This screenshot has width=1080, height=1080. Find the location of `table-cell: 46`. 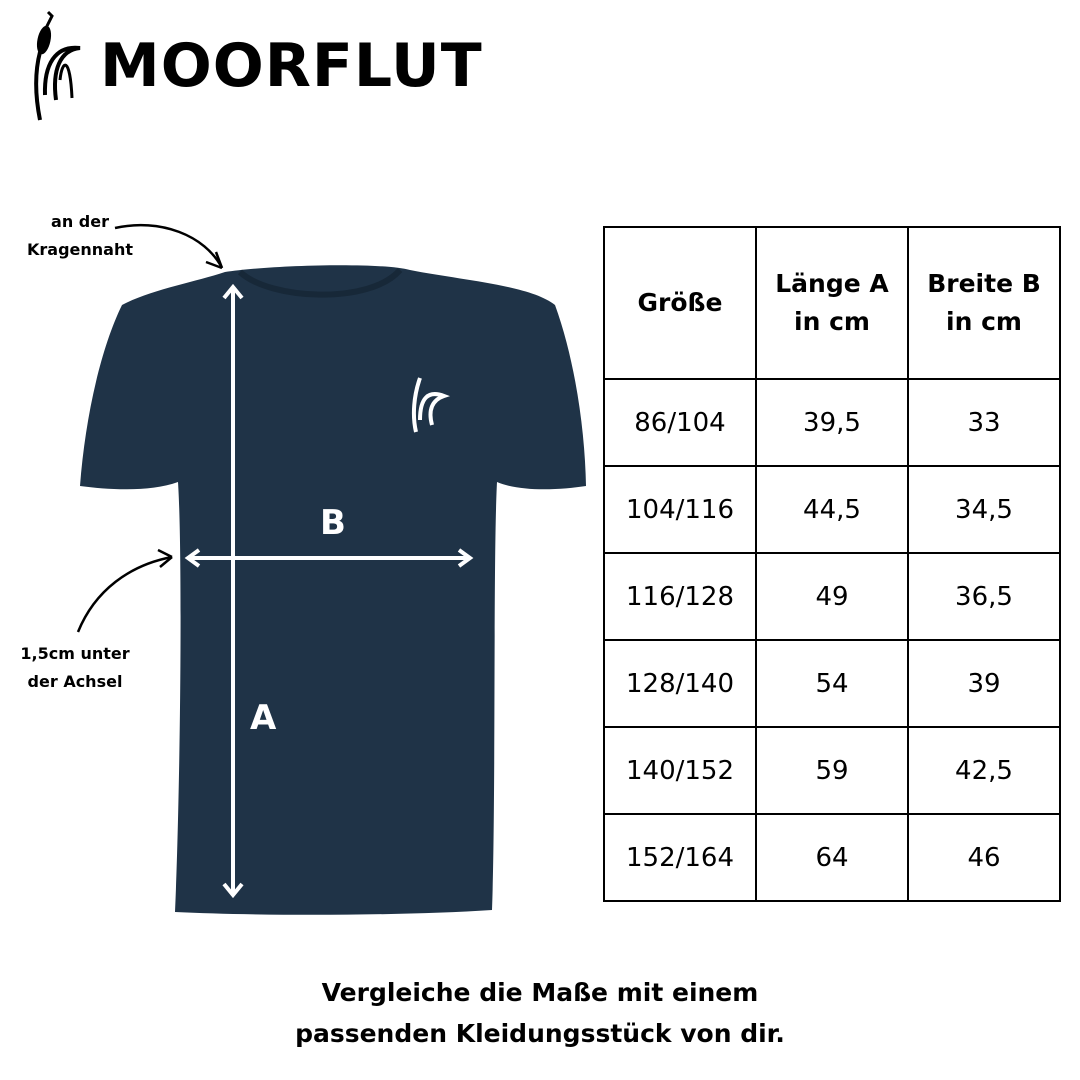

table-cell: 46 is located at coordinates (984, 857).